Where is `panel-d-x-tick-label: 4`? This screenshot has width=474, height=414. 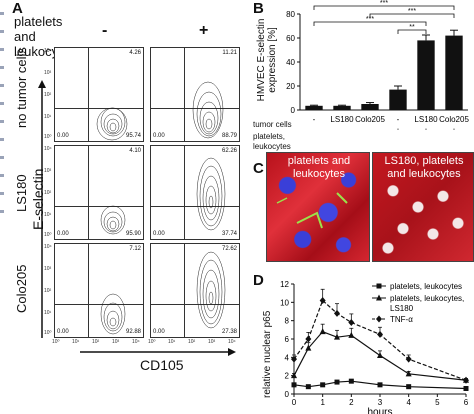
panel-d-x-tick-label: 4 is located at coordinates (408, 402).